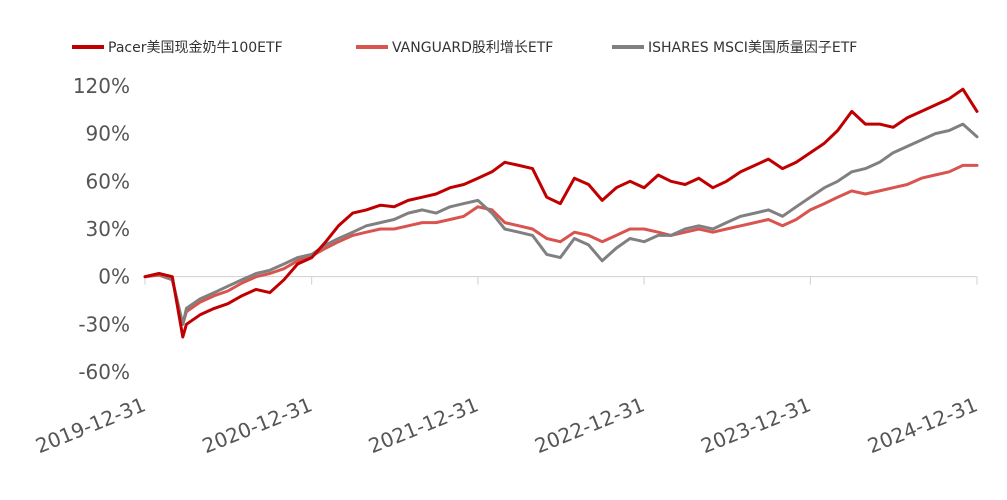 The height and width of the screenshot is (500, 1007). Describe the element at coordinates (752, 48) in the screenshot. I see `legend-label: ISHARES MSCI美国质量因子ETF` at that location.